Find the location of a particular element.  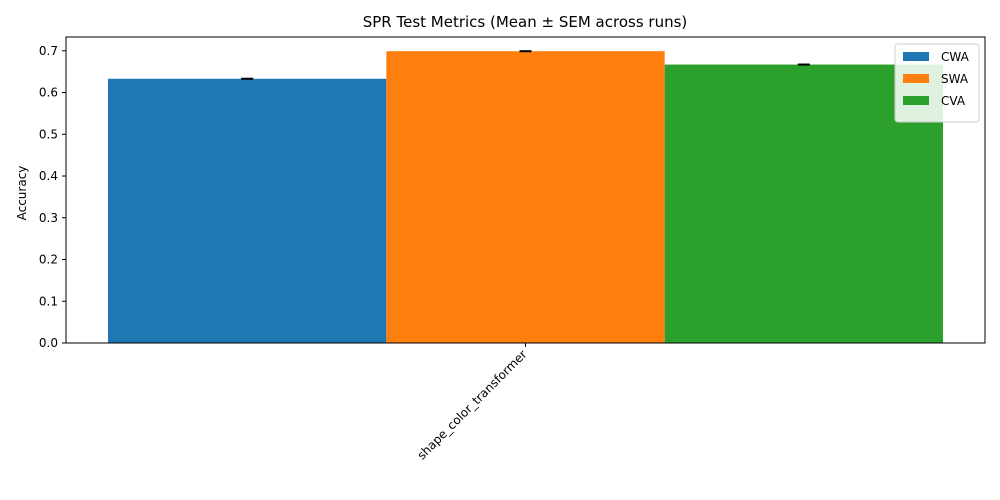

y-tick-label: 0.0 is located at coordinates (48, 343).